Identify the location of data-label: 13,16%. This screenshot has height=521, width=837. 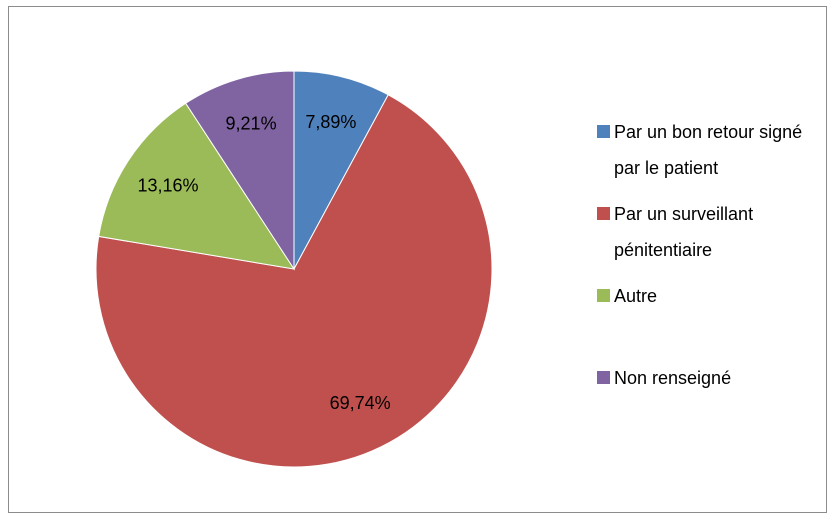
(167, 185).